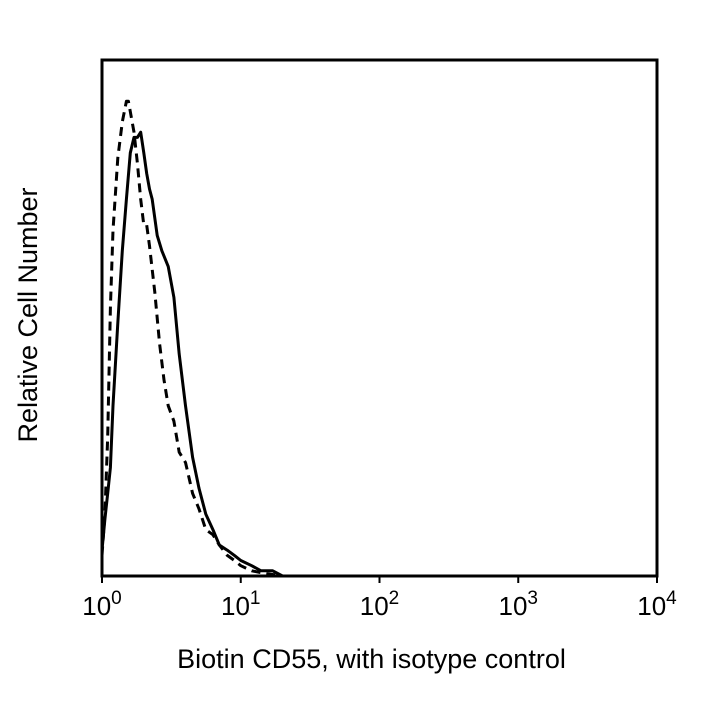 This screenshot has height=720, width=720. Describe the element at coordinates (28, 314) in the screenshot. I see `y-axis-label: Relative Cell Number` at that location.